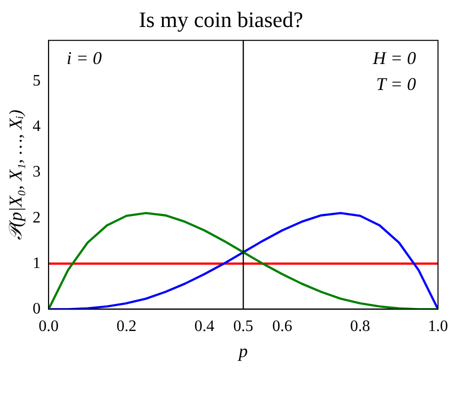  What do you see at coordinates (438, 327) in the screenshot?
I see `x-tick-label: 1.0` at bounding box center [438, 327].